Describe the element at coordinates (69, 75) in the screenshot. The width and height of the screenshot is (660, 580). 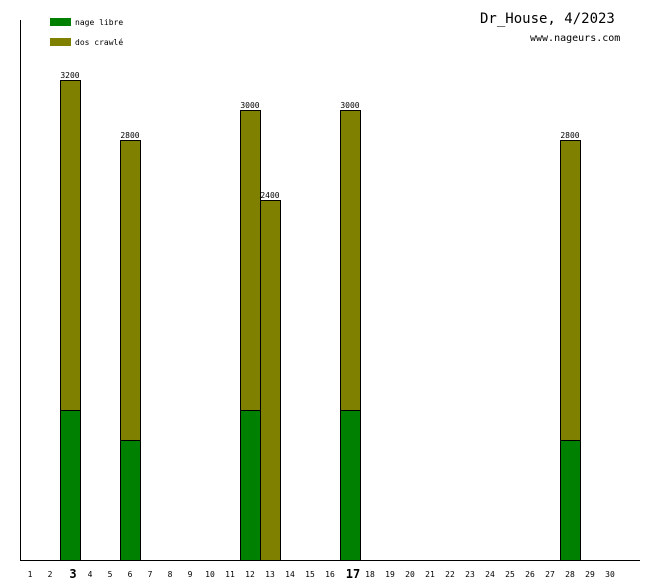
I see `bar-total-label: 3200` at that location.